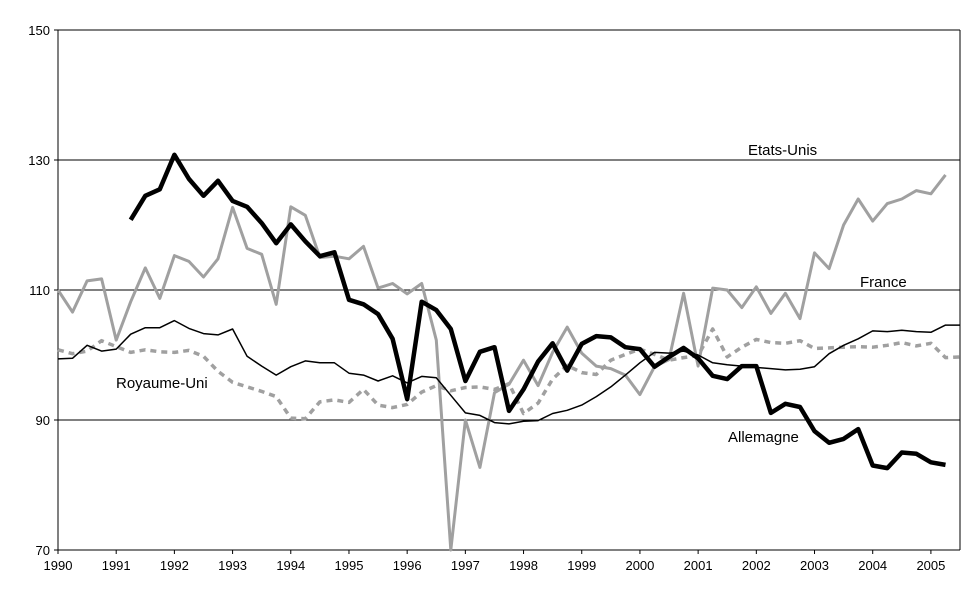  Describe the element at coordinates (930, 565) in the screenshot. I see `x-tick-label-2005: 2005` at that location.